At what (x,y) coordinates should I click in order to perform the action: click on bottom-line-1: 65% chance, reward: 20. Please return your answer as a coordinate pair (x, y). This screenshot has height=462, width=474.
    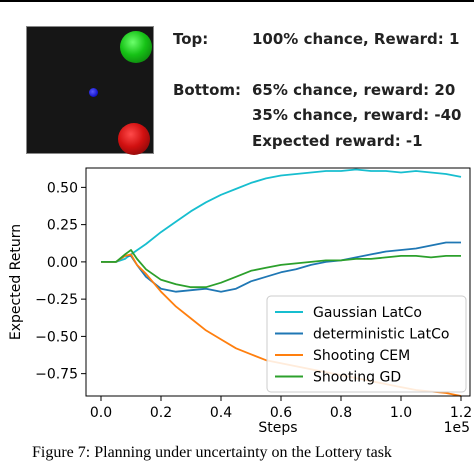
    Looking at the image, I should click on (354, 90).